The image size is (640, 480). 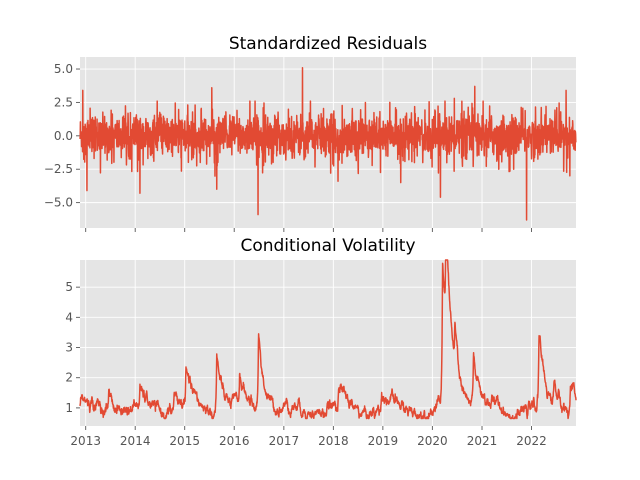 I want to click on y-tick-label: 0.0, so click(x=63, y=136).